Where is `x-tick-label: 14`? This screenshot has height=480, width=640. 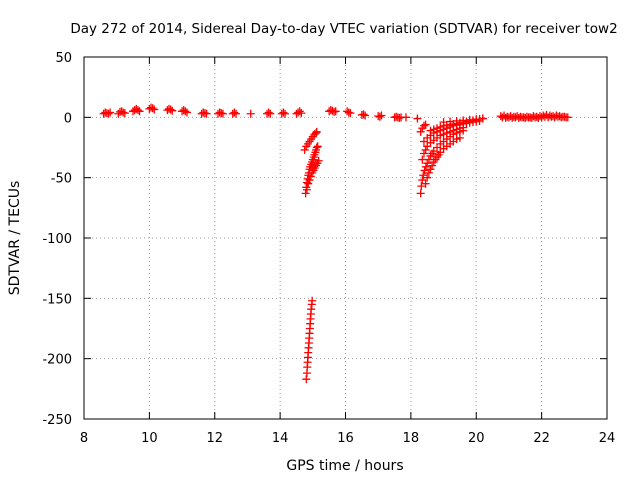 x-tick-label: 14 is located at coordinates (280, 438).